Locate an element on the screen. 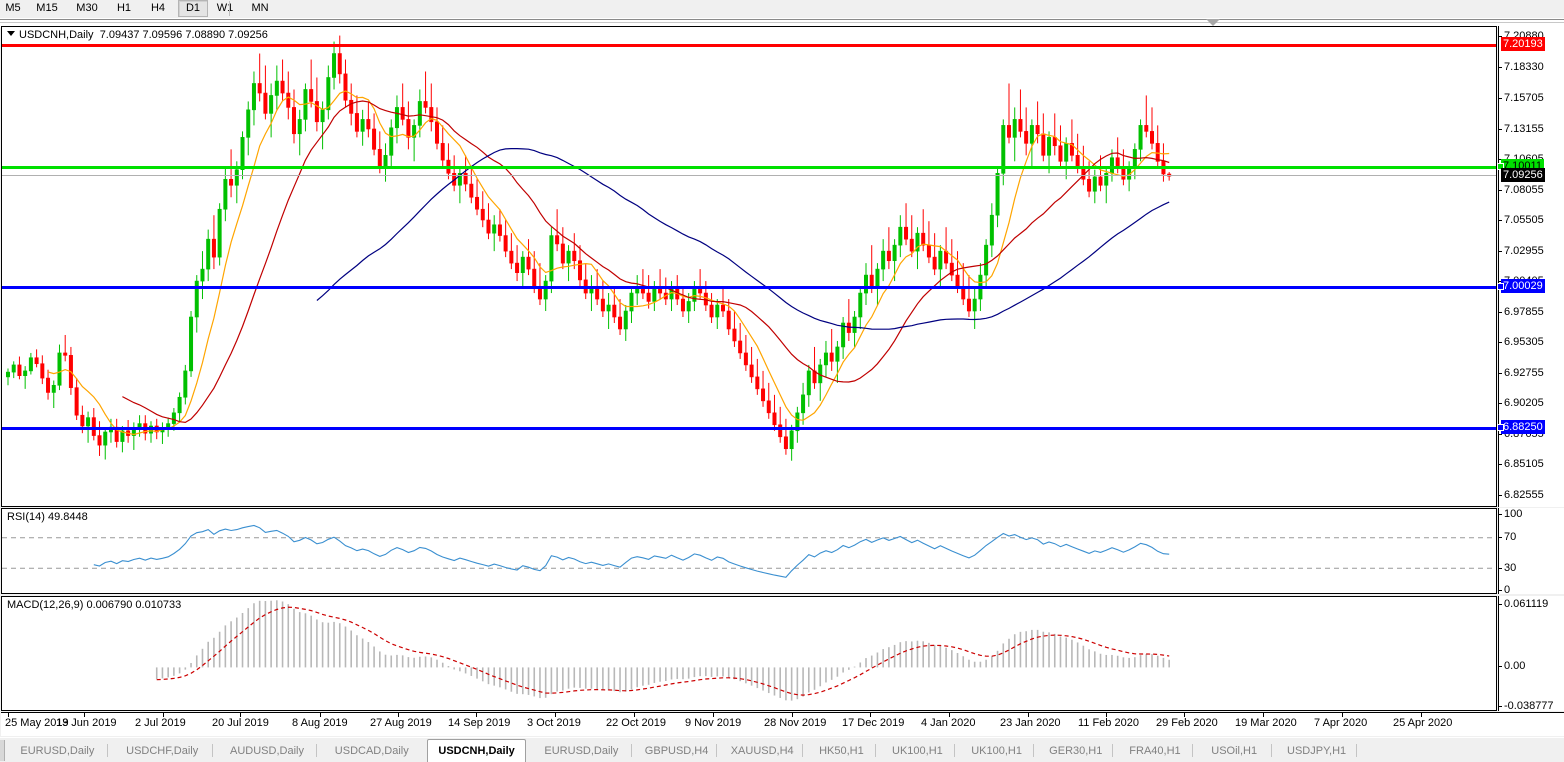 This screenshot has width=1564, height=762. time-tick-label: 25 Apr 2020 is located at coordinates (1423, 723).